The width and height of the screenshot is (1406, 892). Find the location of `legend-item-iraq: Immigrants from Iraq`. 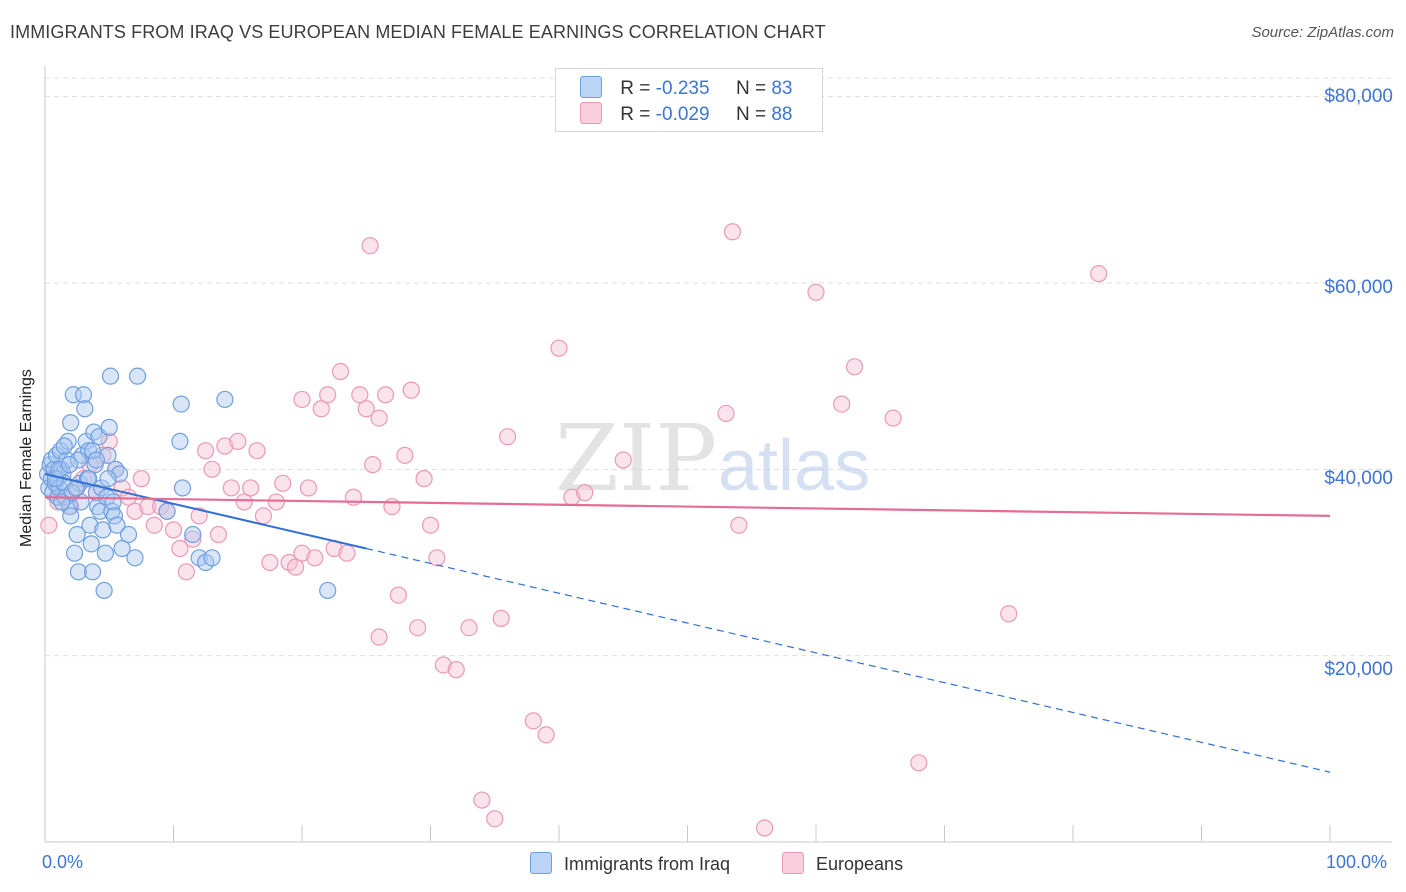

legend-item-iraq: Immigrants from Iraq is located at coordinates (630, 863).